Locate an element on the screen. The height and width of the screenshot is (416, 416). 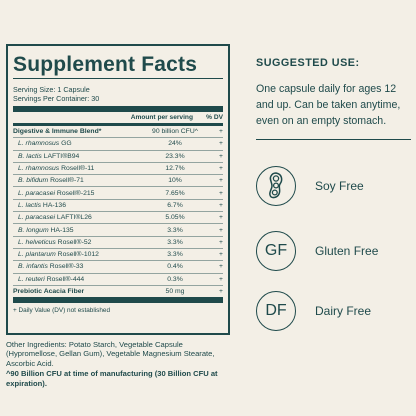
ingredient-amount: 7.65% is located at coordinates (175, 193).